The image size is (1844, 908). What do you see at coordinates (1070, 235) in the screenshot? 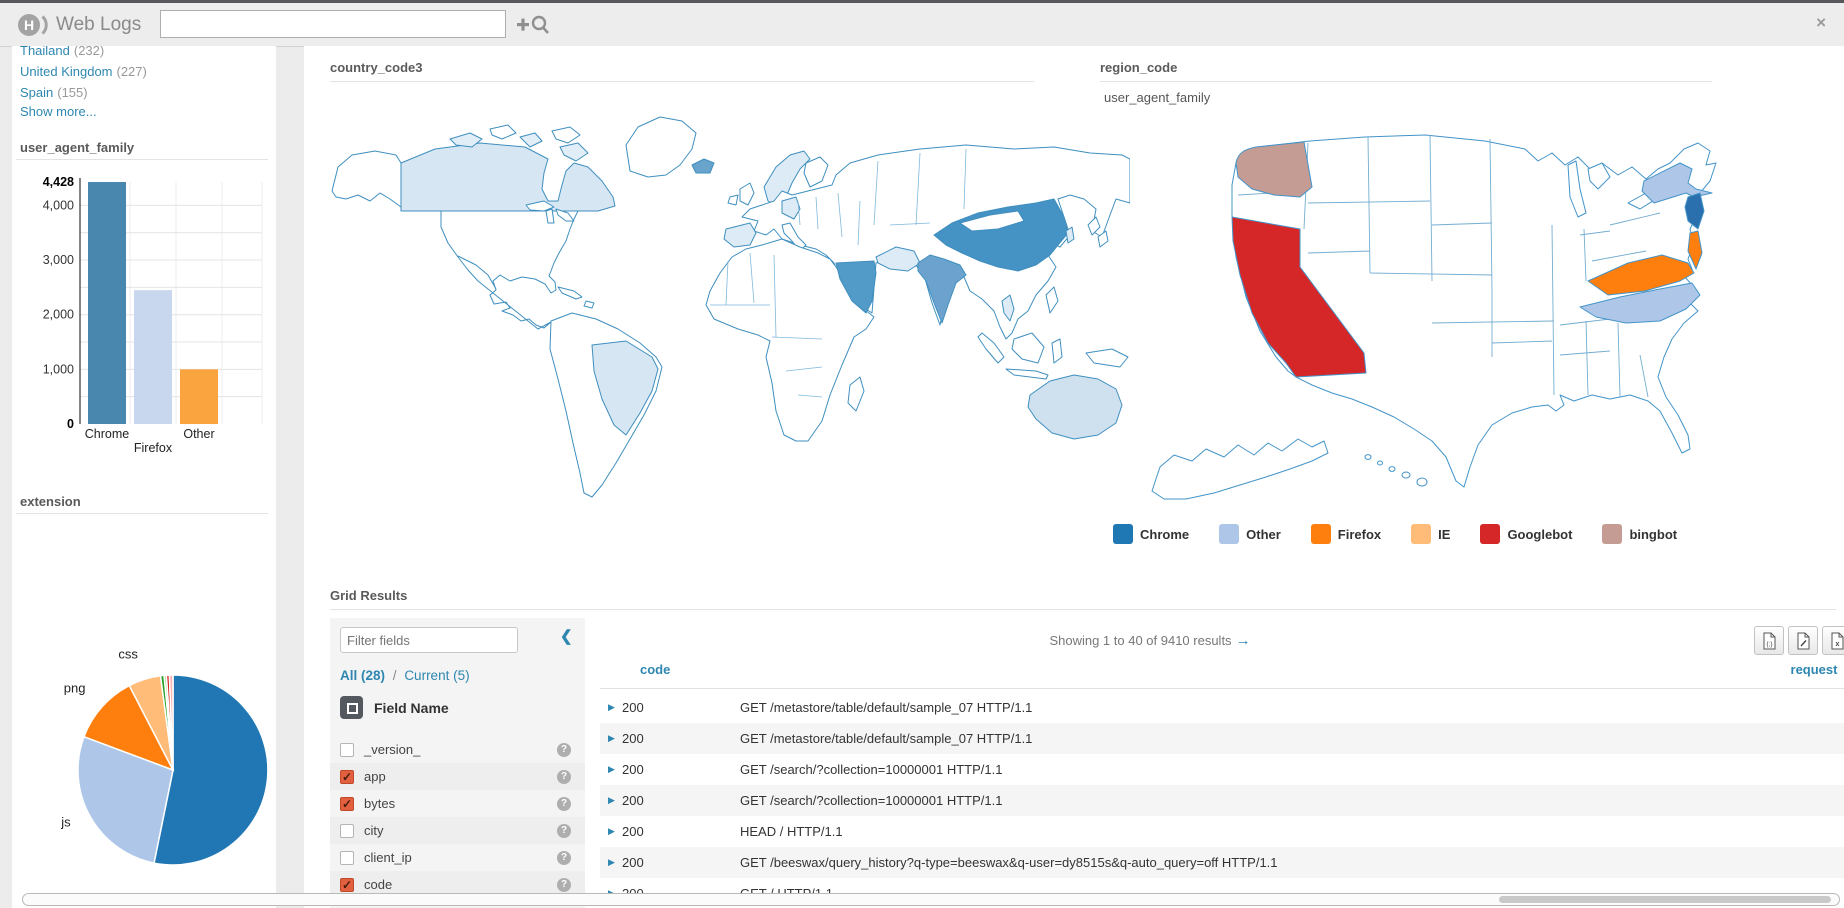
I see `country-south-korea` at bounding box center [1070, 235].